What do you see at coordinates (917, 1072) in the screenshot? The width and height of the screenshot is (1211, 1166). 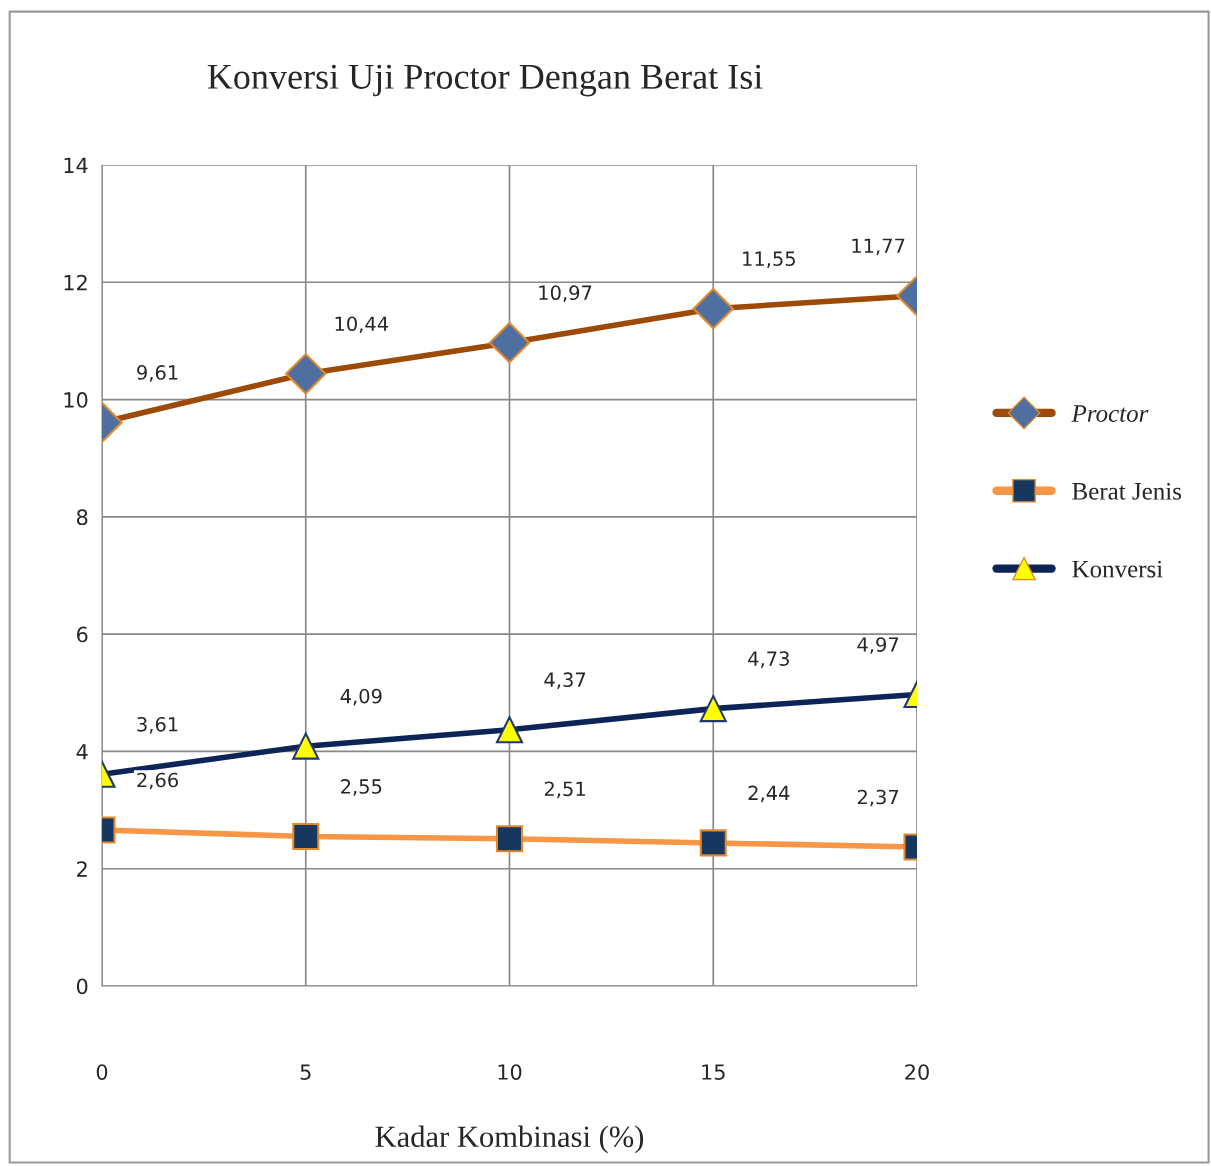 I see `x-tick-label: 20` at bounding box center [917, 1072].